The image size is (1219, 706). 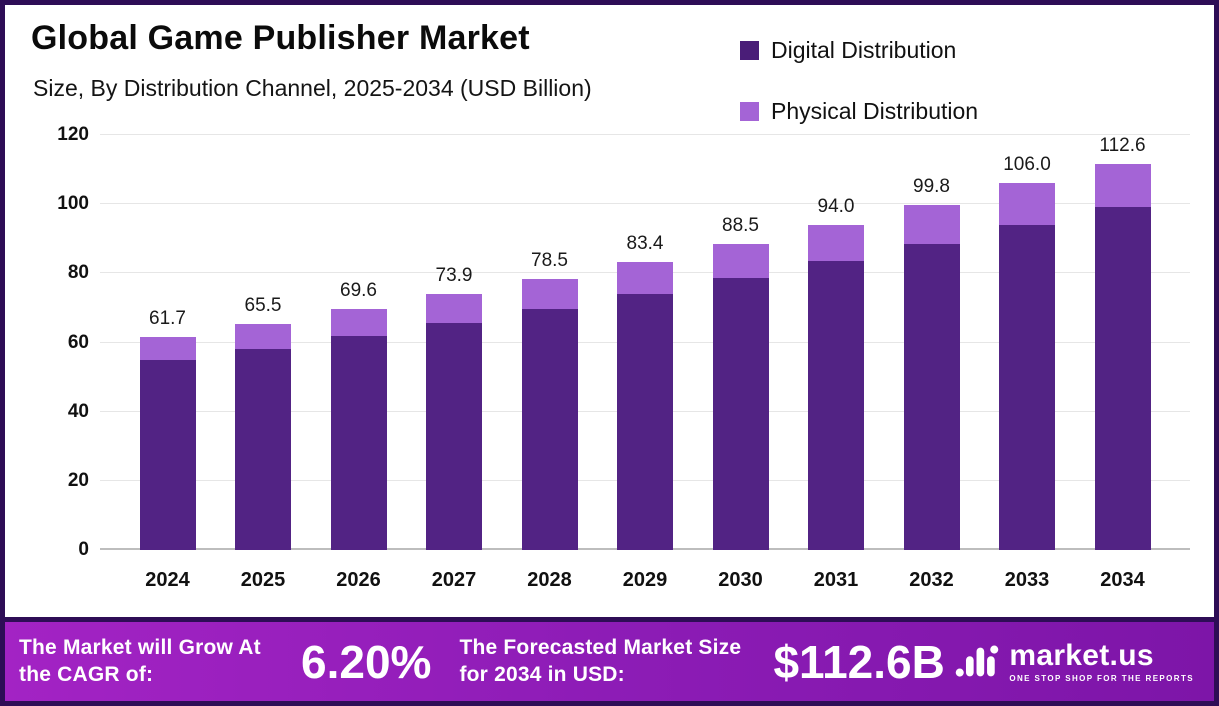 I want to click on x-axis-label: 2034, so click(x=1122, y=580).